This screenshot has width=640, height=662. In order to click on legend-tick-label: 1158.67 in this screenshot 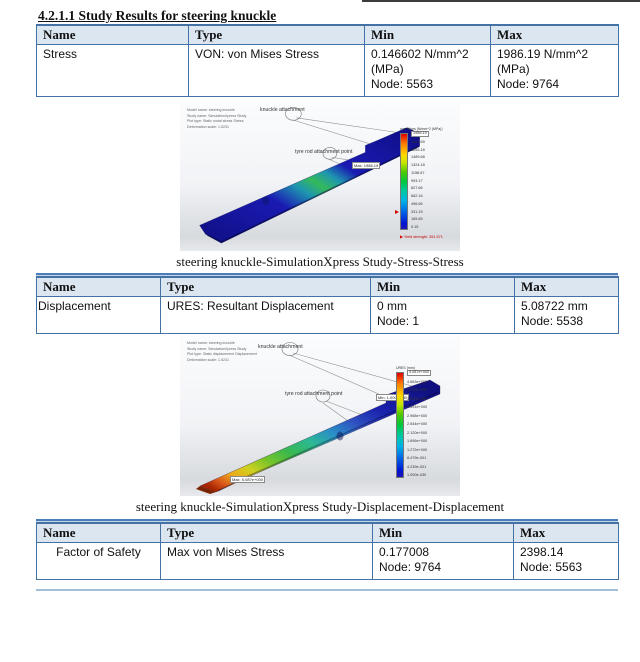, I will do `click(418, 172)`.